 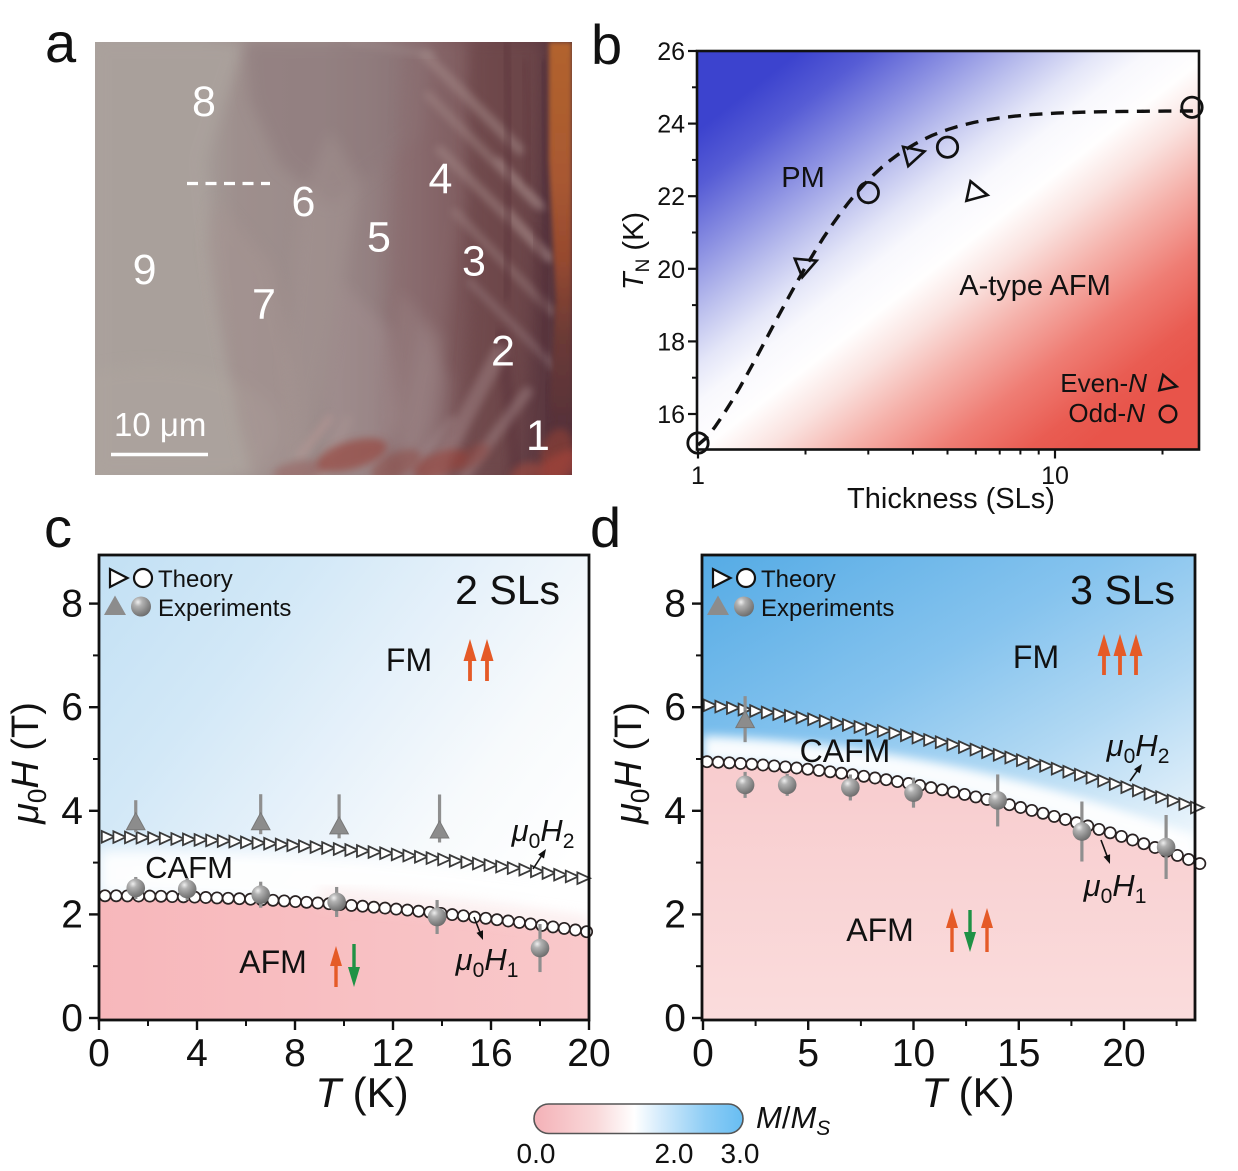 What do you see at coordinates (671, 52) in the screenshot?
I see `svg-text: 26` at bounding box center [671, 52].